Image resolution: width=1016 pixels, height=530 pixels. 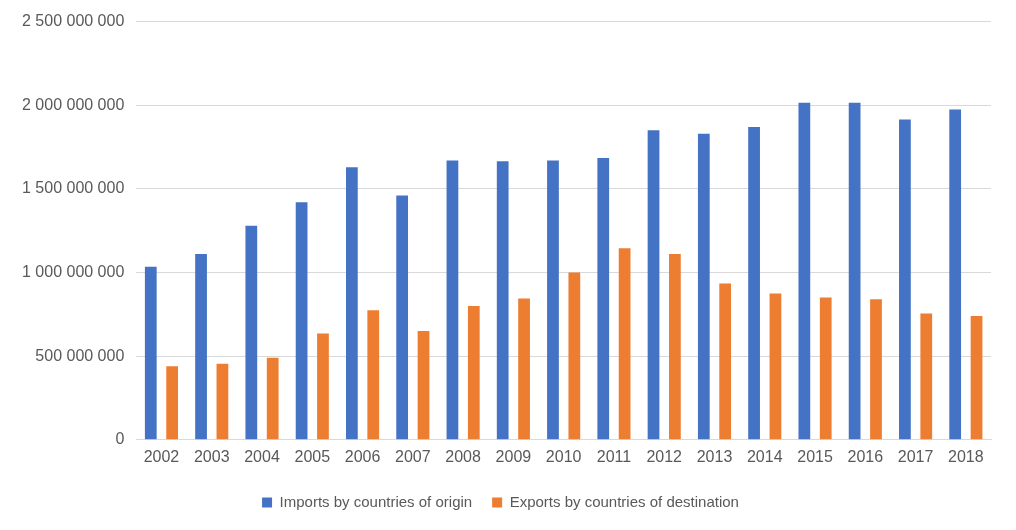 I want to click on x-tick-label: 2017, so click(x=915, y=456).